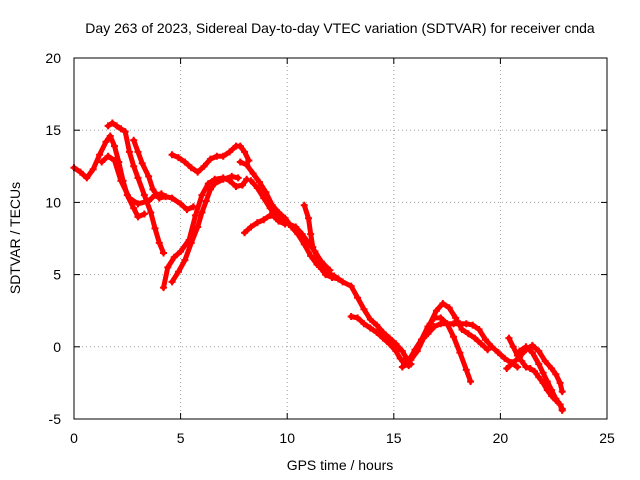 Image resolution: width=640 pixels, height=480 pixels. I want to click on y-tick-label: 10, so click(53, 202).